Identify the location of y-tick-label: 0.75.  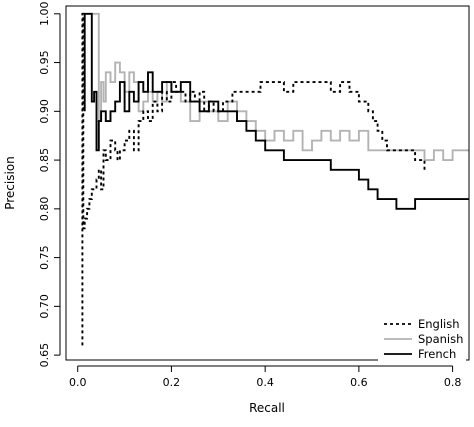
(44, 257).